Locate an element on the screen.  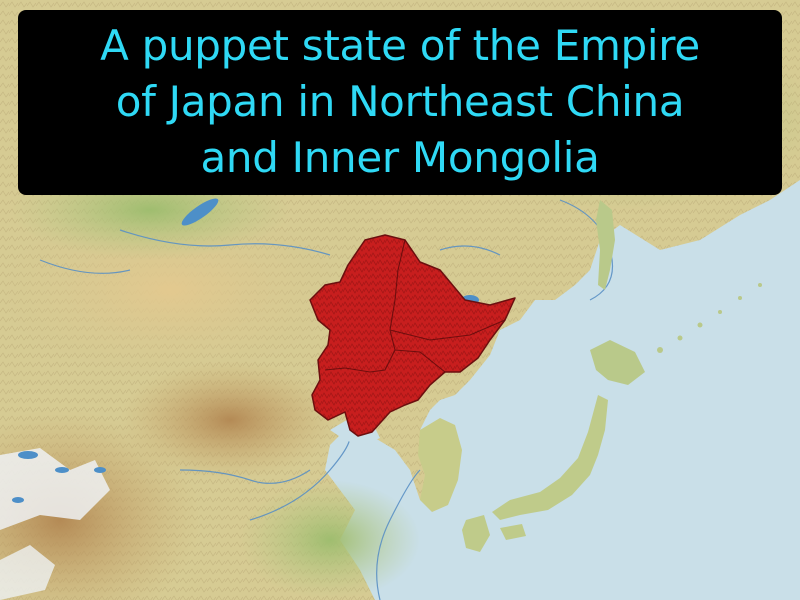
shikoku is located at coordinates (513, 532).